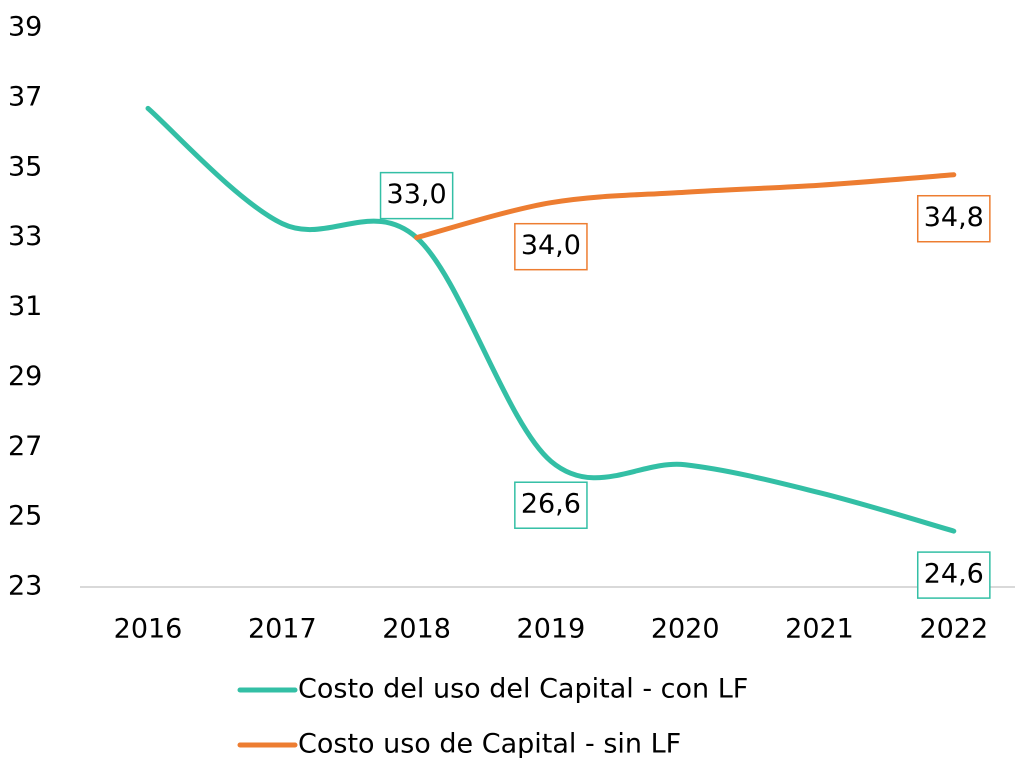 The width and height of the screenshot is (1015, 762). Describe the element at coordinates (25, 306) in the screenshot. I see `y-tick-label: 31` at that location.